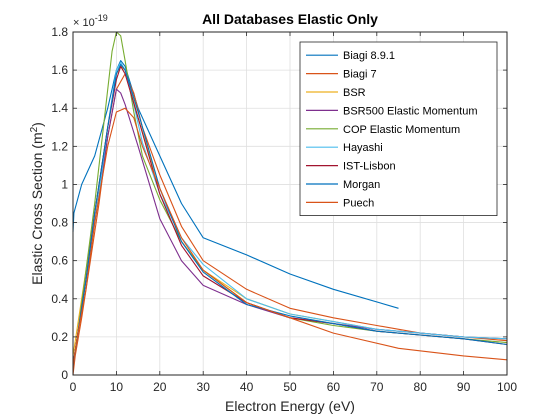 The image size is (560, 420). I want to click on y-tick-label: 1.6, so click(59, 70).